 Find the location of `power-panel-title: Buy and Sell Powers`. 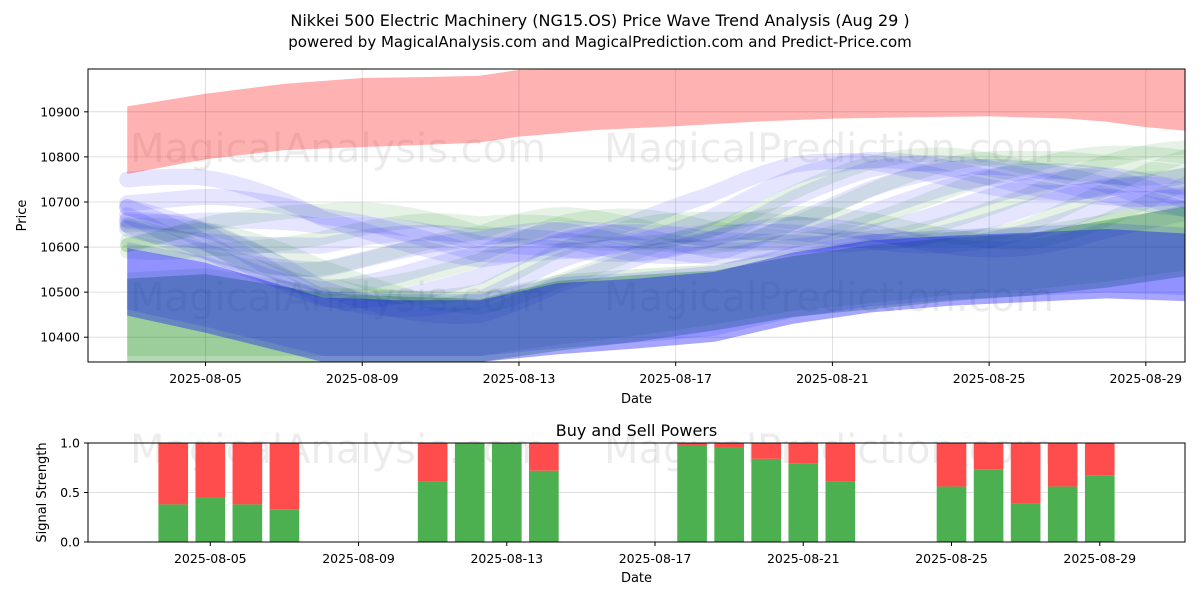

power-panel-title: Buy and Sell Powers is located at coordinates (637, 430).